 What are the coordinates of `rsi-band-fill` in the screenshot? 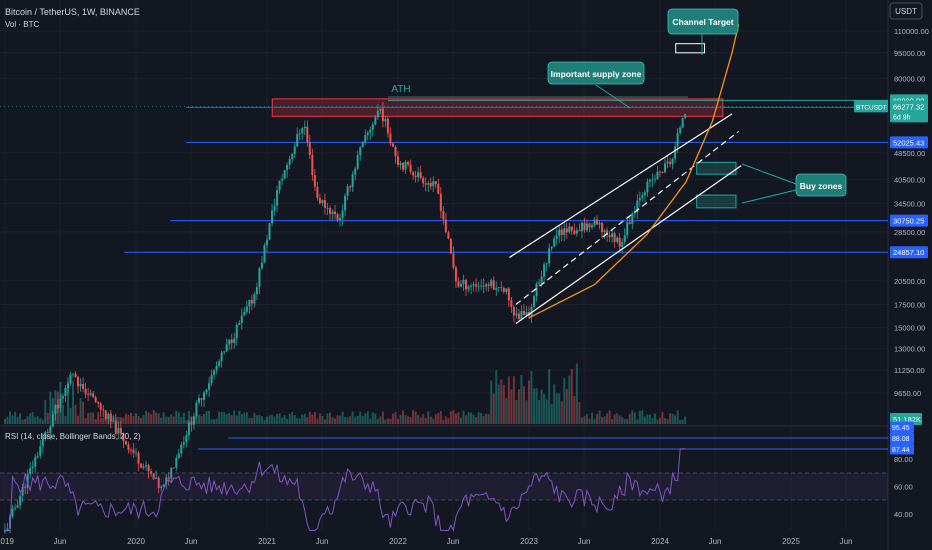 It's located at (444, 486).